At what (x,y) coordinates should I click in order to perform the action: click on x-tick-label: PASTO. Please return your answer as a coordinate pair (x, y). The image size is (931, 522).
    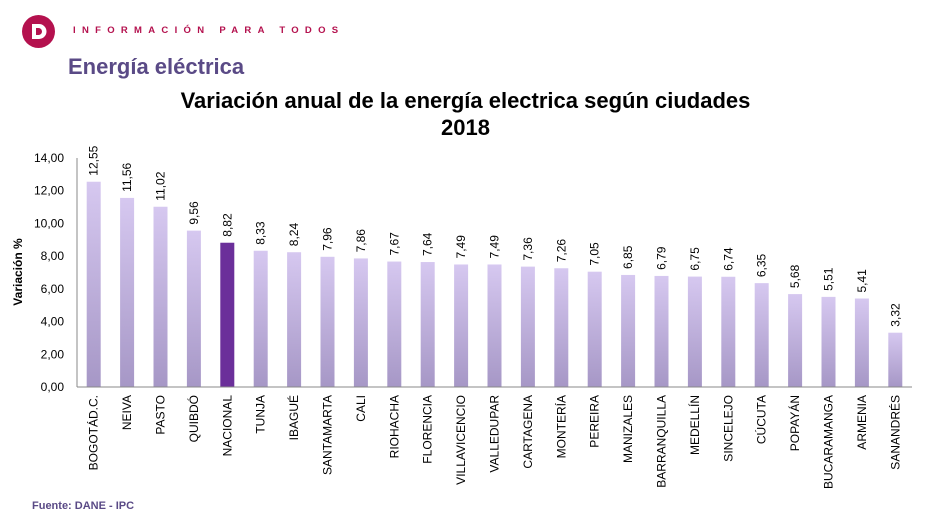
    Looking at the image, I should click on (161, 415).